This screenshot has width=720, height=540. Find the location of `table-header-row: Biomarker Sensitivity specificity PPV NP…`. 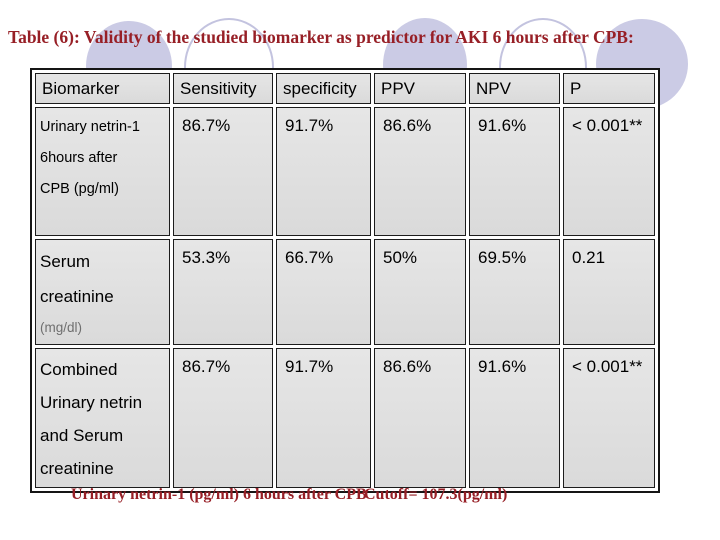

table-header-row: Biomarker Sensitivity specificity PPV NP… is located at coordinates (345, 88).